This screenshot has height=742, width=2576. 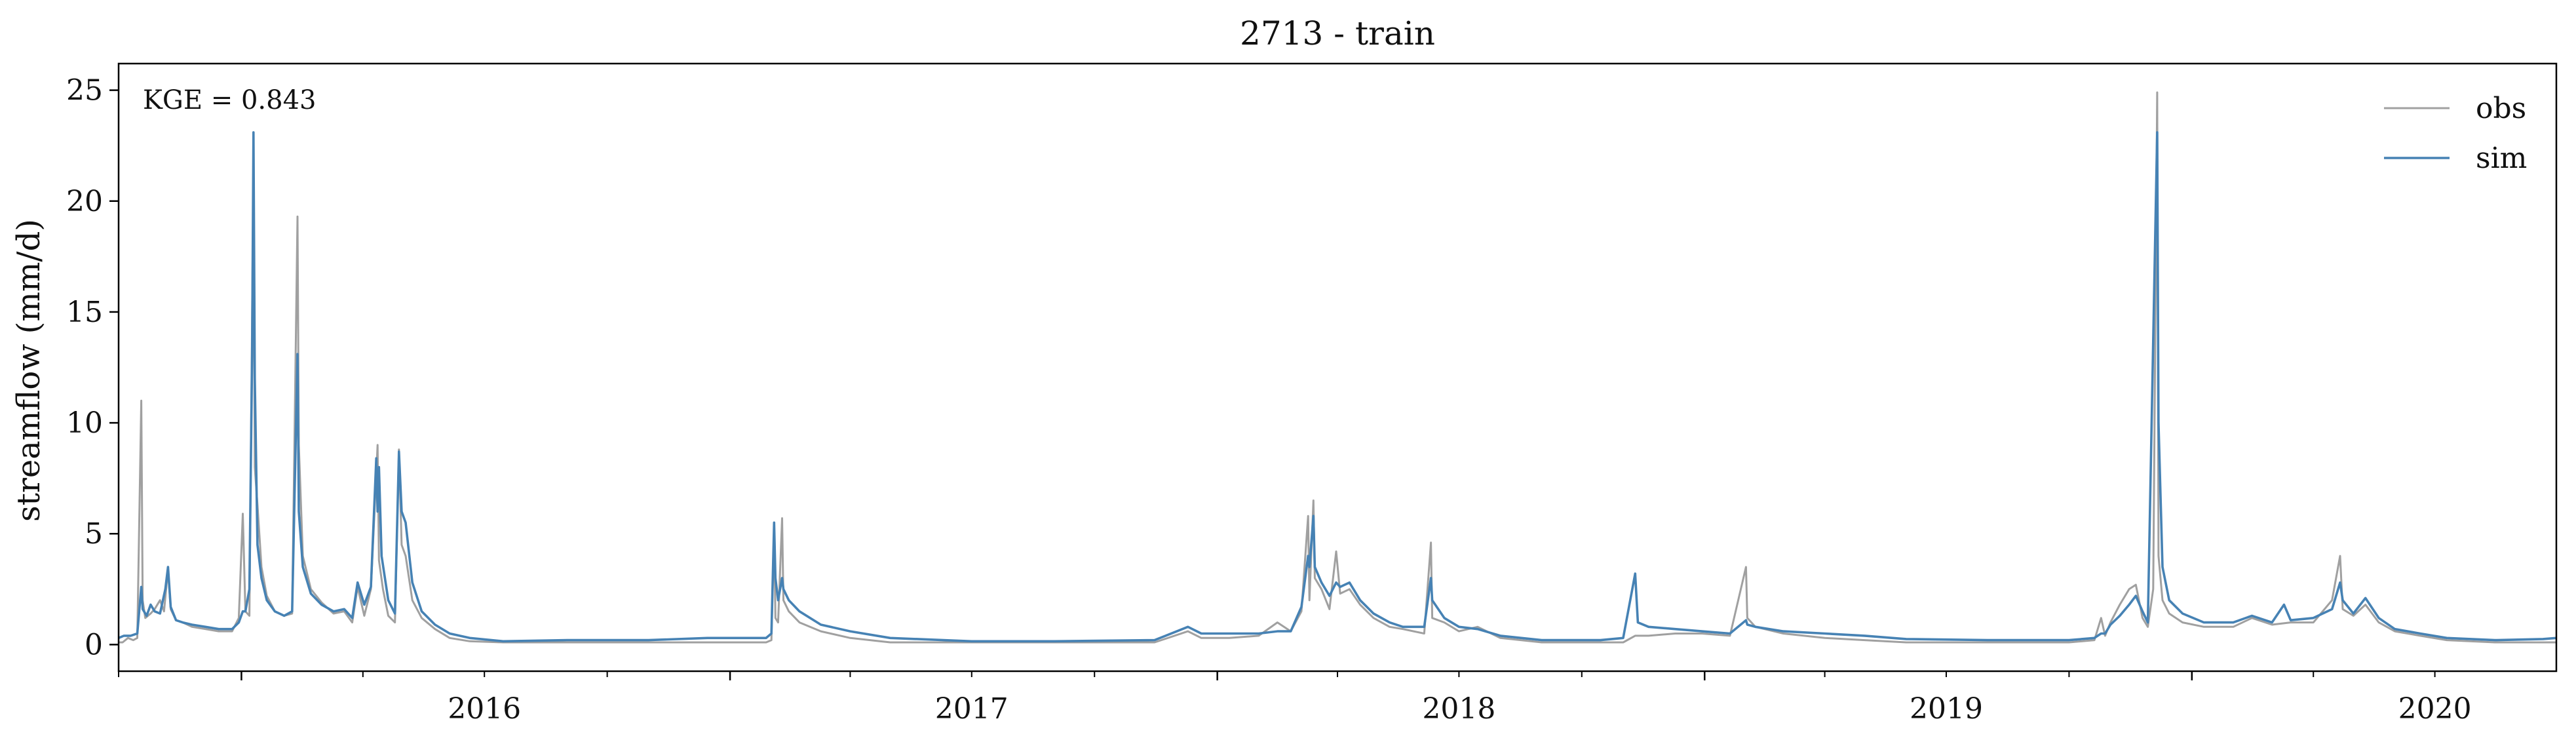 I want to click on legend: obs sim, so click(x=2455, y=133).